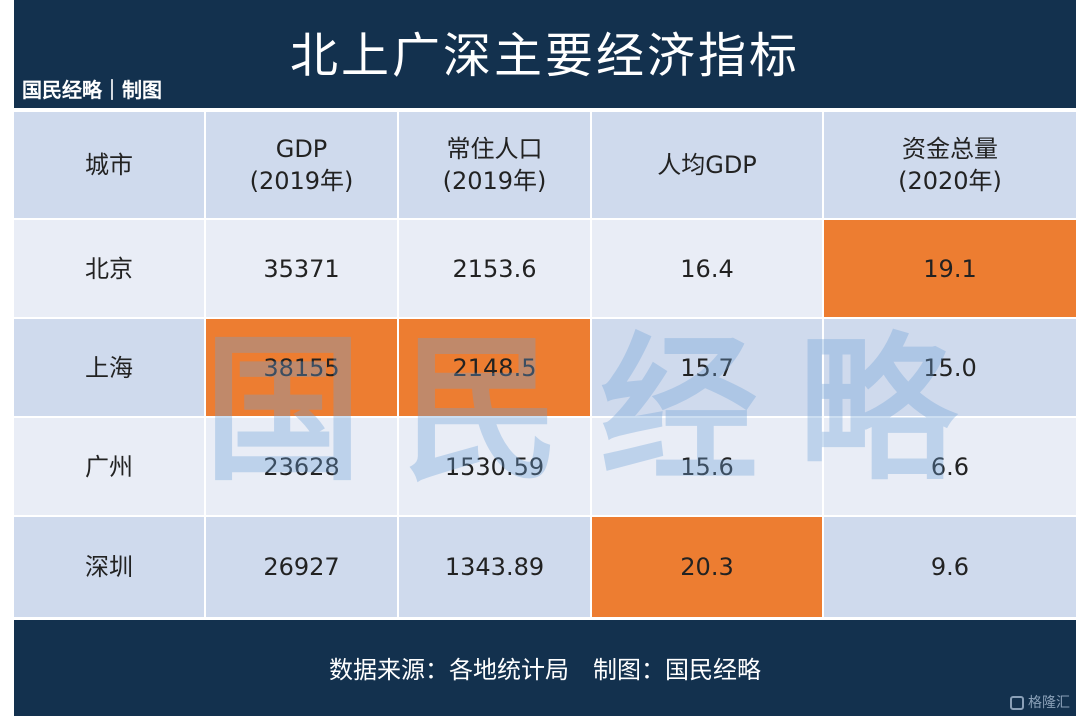  Describe the element at coordinates (109, 567) in the screenshot. I see `row-label: 深圳` at that location.